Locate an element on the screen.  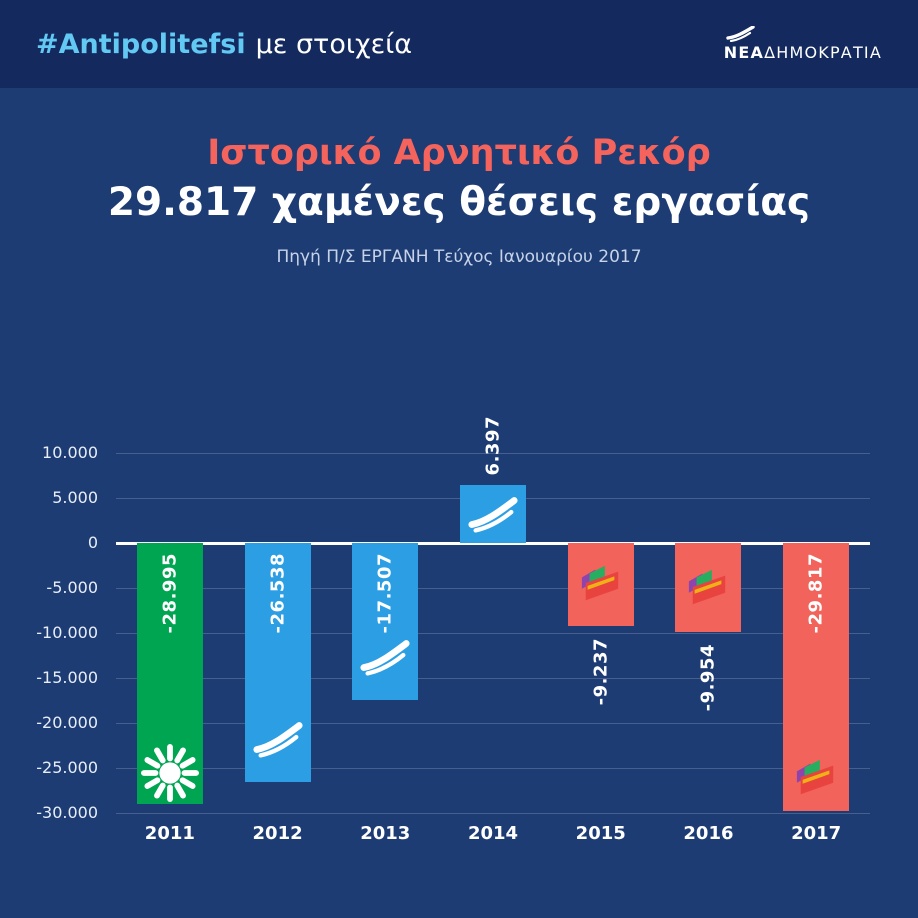
x-axis: 2011 2012 2013 2014 2015 2016 2017 is located at coordinates (493, 833).